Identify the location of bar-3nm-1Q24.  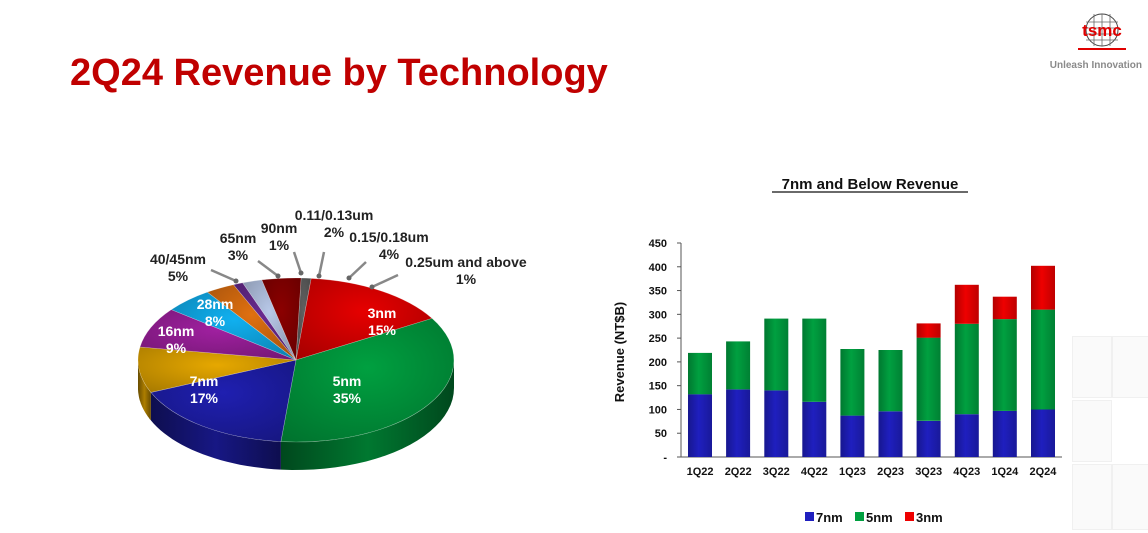
(1004, 308).